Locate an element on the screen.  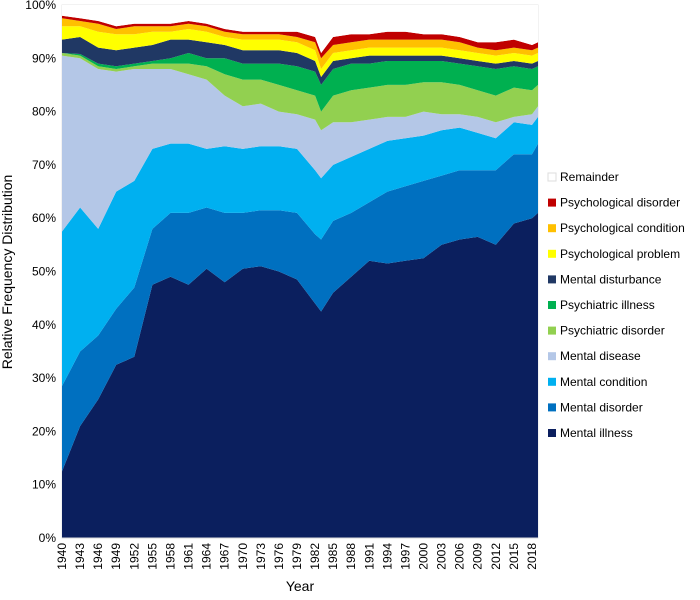
legend-item: Remainder is located at coordinates (583, 177).